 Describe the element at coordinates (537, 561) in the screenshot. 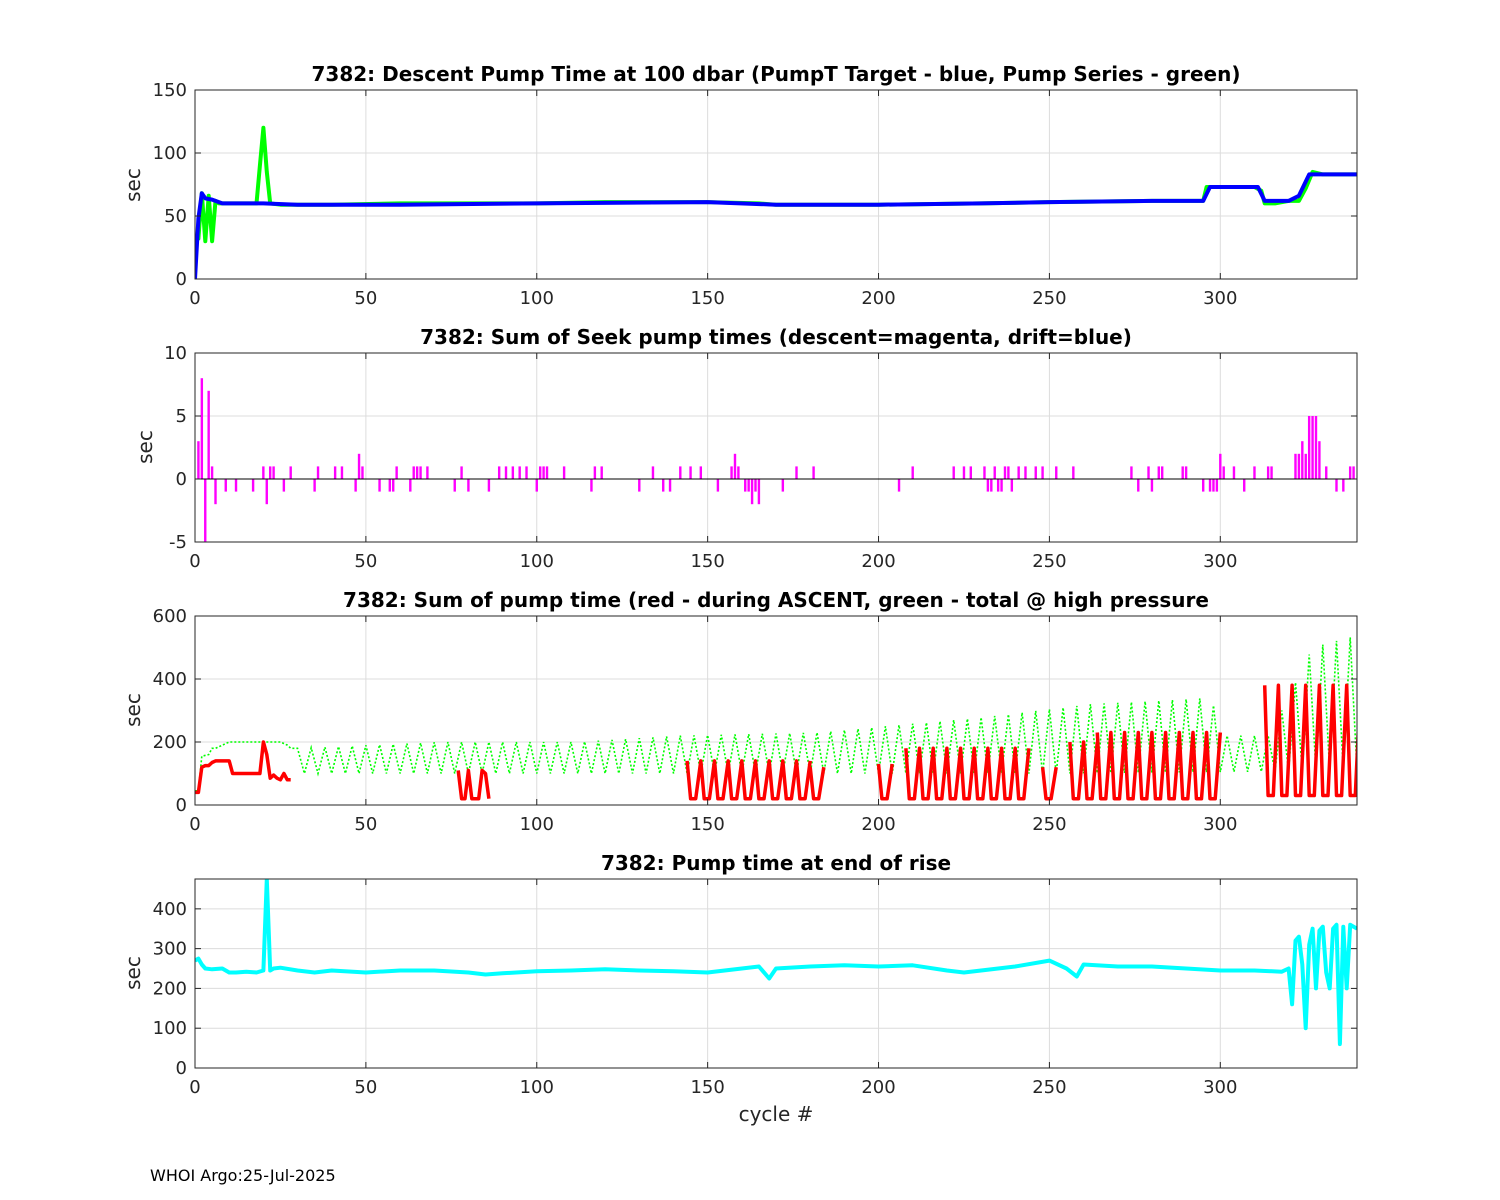

I see `x-tick-label: 100` at that location.